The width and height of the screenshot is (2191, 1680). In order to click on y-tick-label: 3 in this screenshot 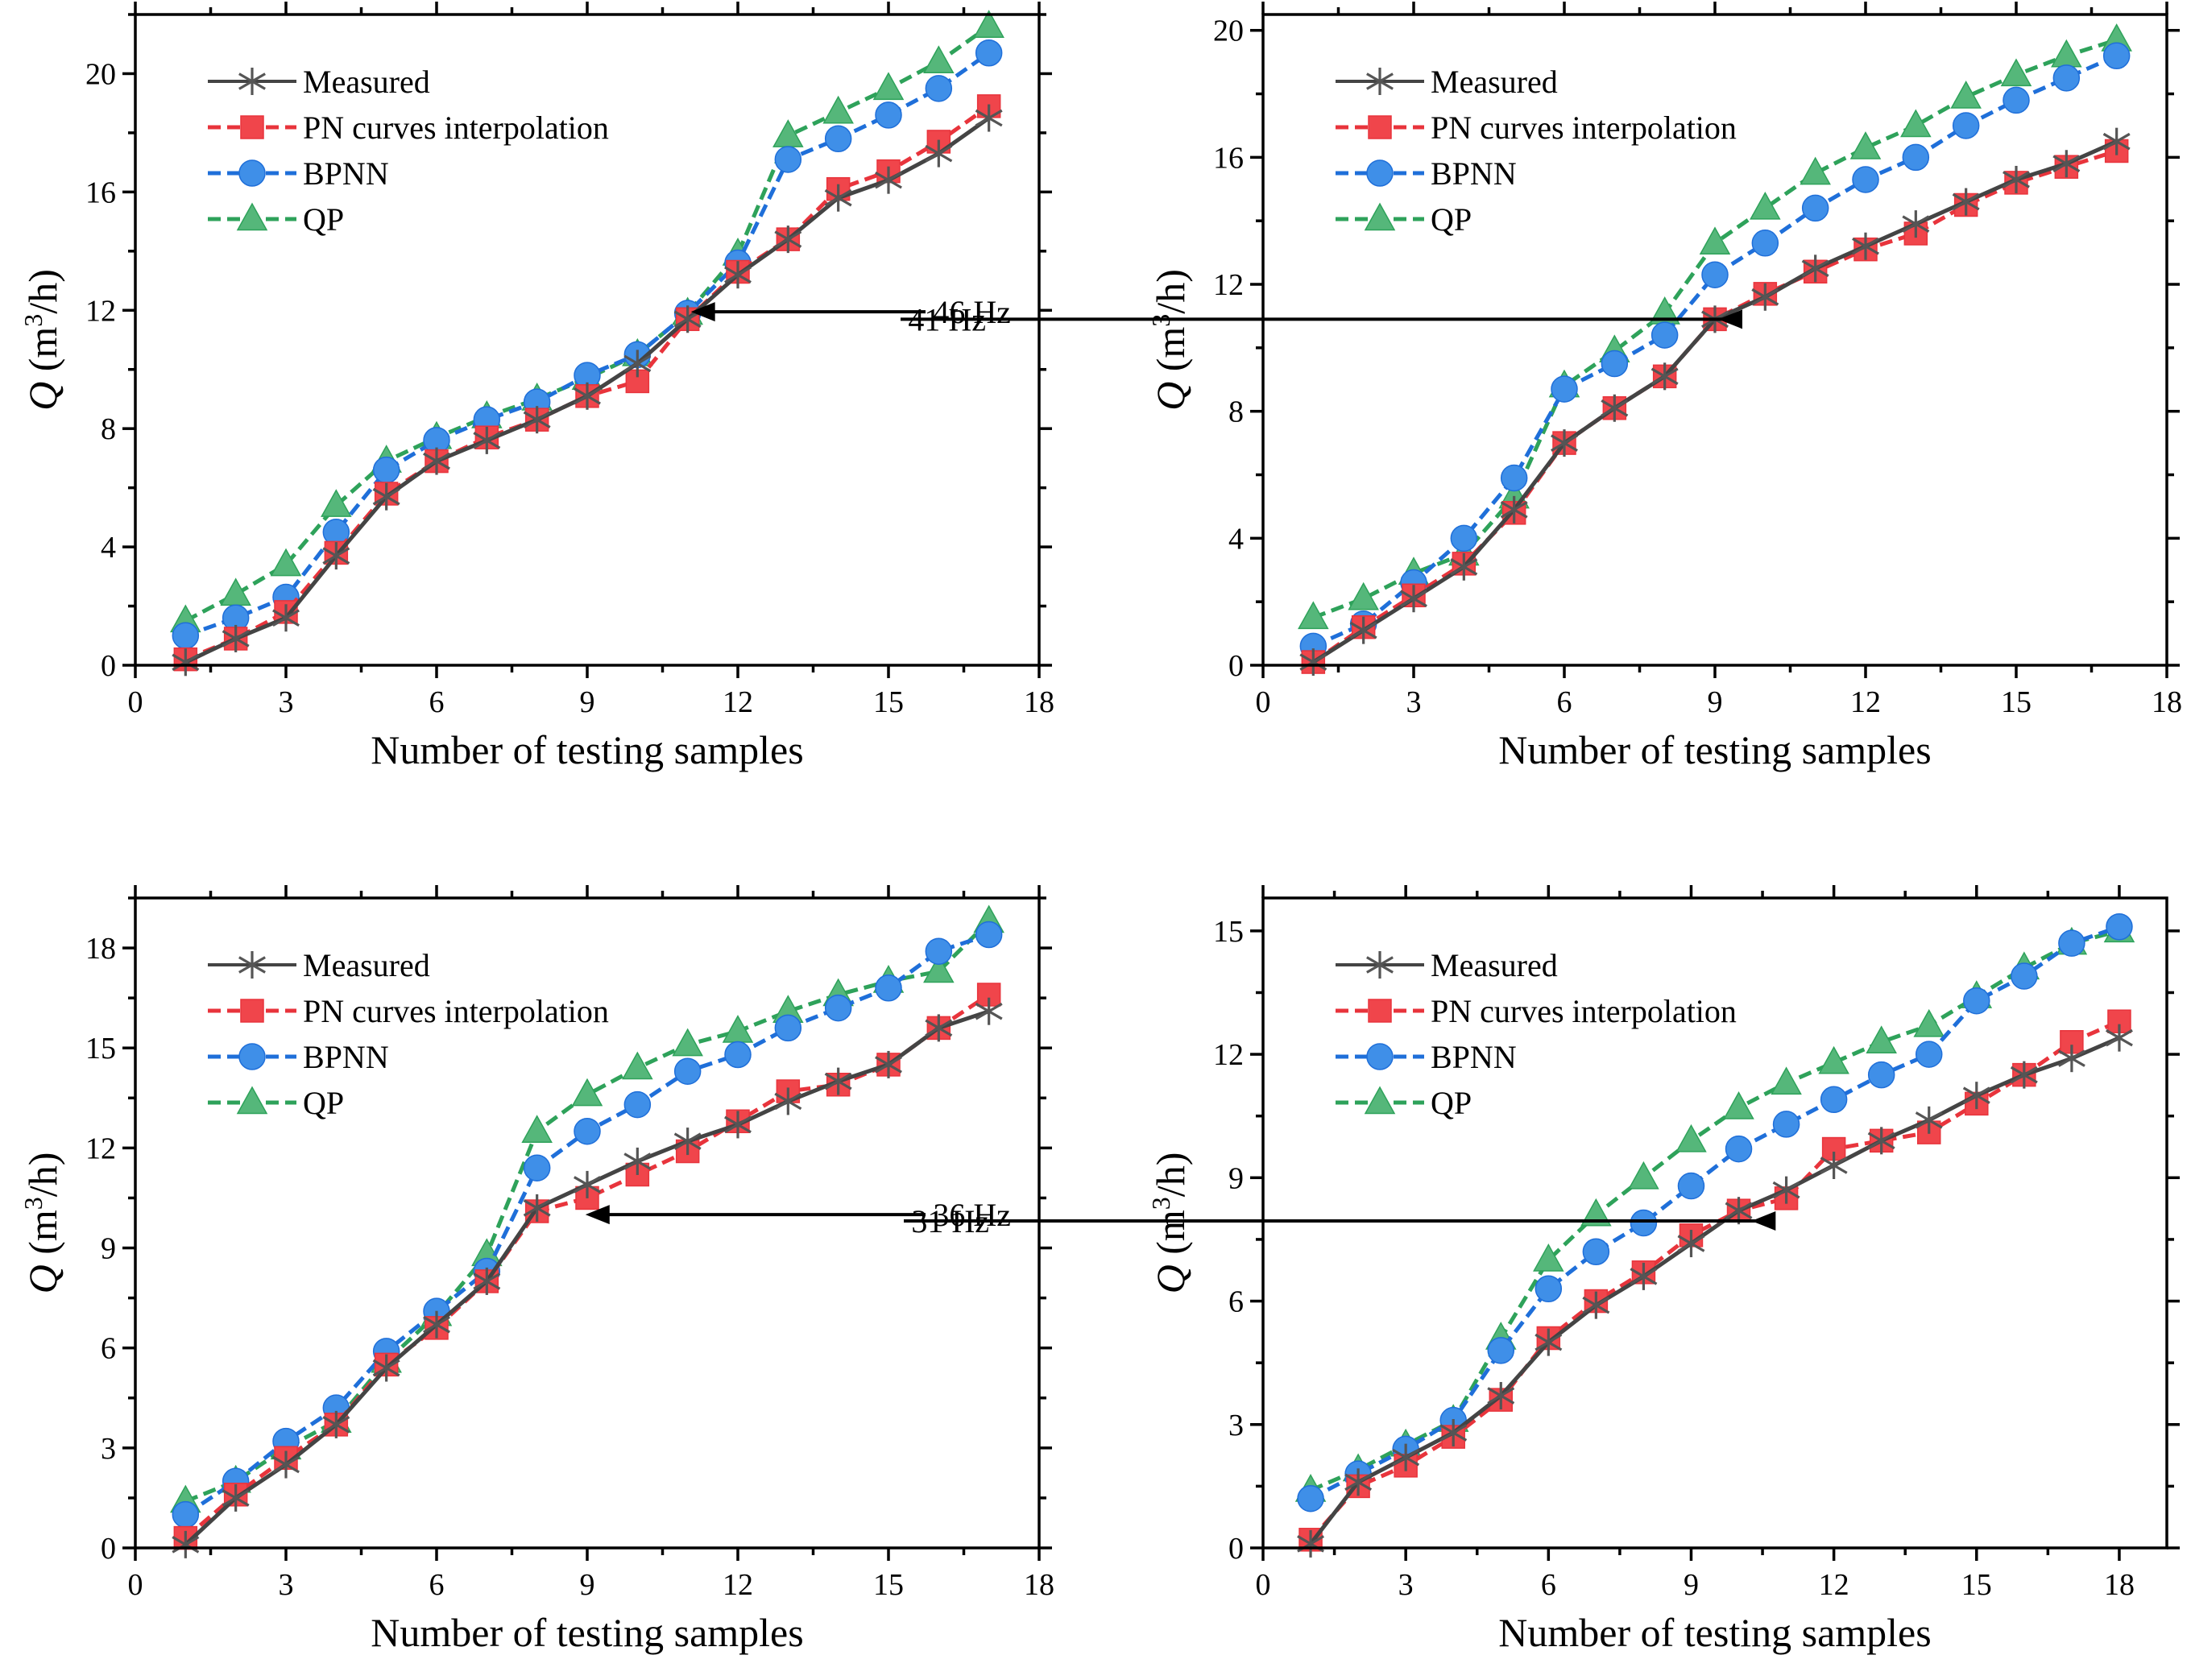, I will do `click(1236, 1425)`.